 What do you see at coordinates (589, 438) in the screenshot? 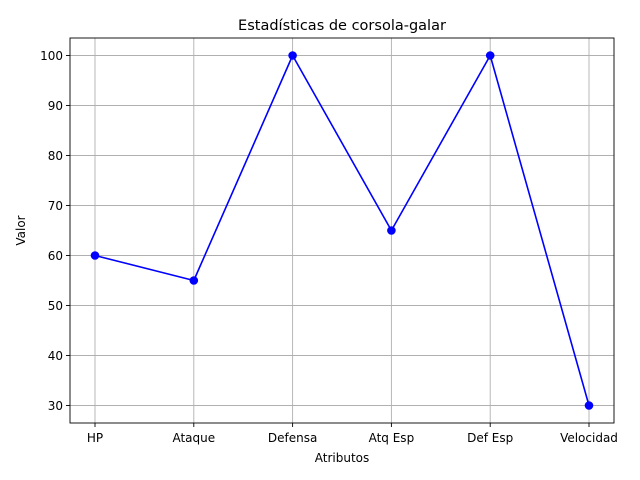
I see `x-tick-label: Velocidad` at bounding box center [589, 438].